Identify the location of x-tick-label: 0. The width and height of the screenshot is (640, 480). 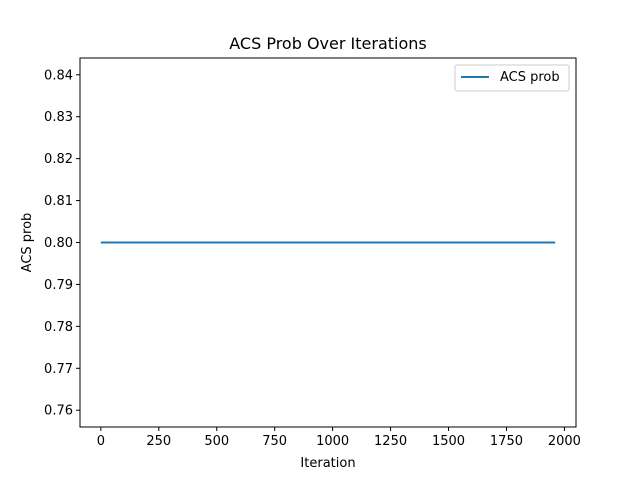
(101, 441).